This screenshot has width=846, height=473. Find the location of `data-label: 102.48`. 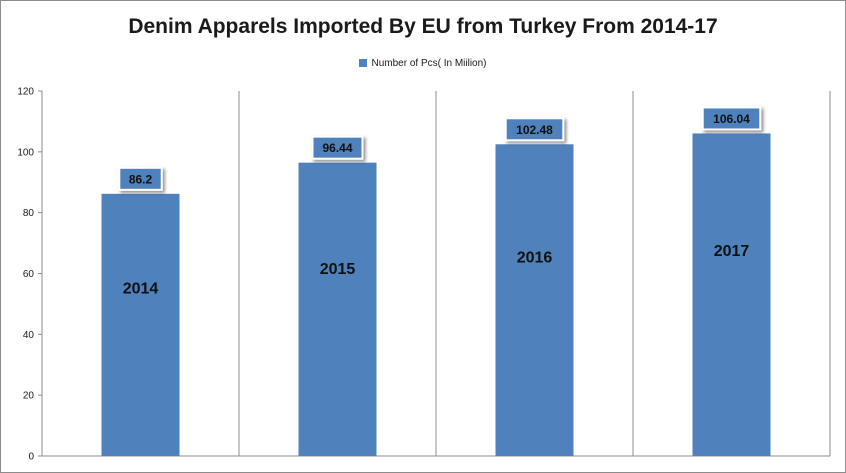

data-label: 102.48 is located at coordinates (534, 130).